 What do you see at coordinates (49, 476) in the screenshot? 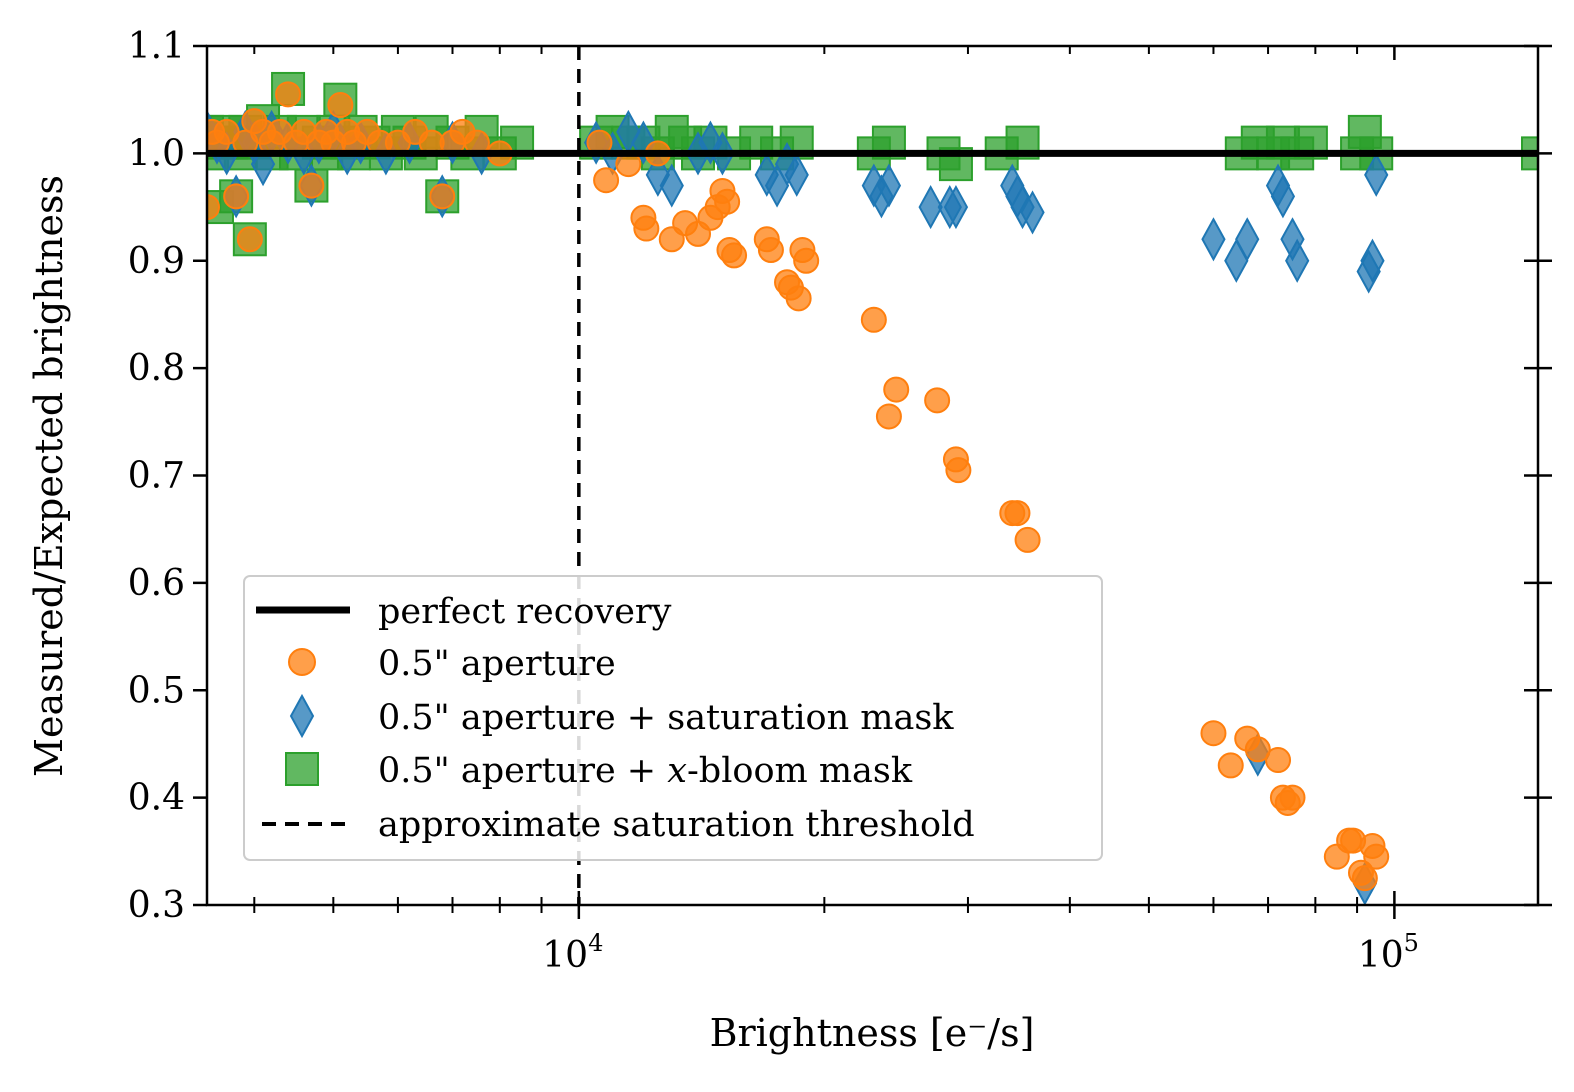
I see `y-axis-label: Measured/Expected brightness` at bounding box center [49, 476].